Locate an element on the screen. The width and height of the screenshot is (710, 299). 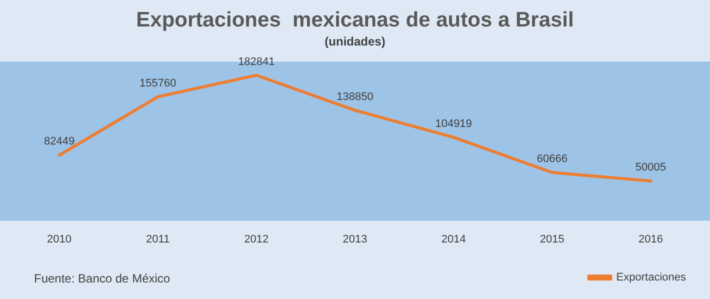
data-label: 104919 is located at coordinates (453, 124).